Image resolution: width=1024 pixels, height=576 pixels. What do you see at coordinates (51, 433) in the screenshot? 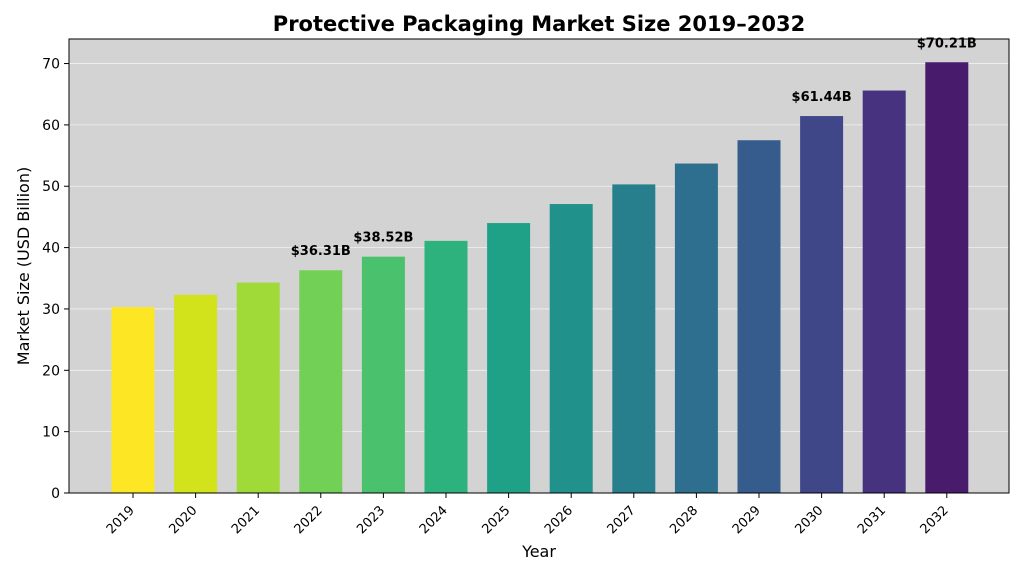
I see `y-tick-label: 10` at bounding box center [51, 433].